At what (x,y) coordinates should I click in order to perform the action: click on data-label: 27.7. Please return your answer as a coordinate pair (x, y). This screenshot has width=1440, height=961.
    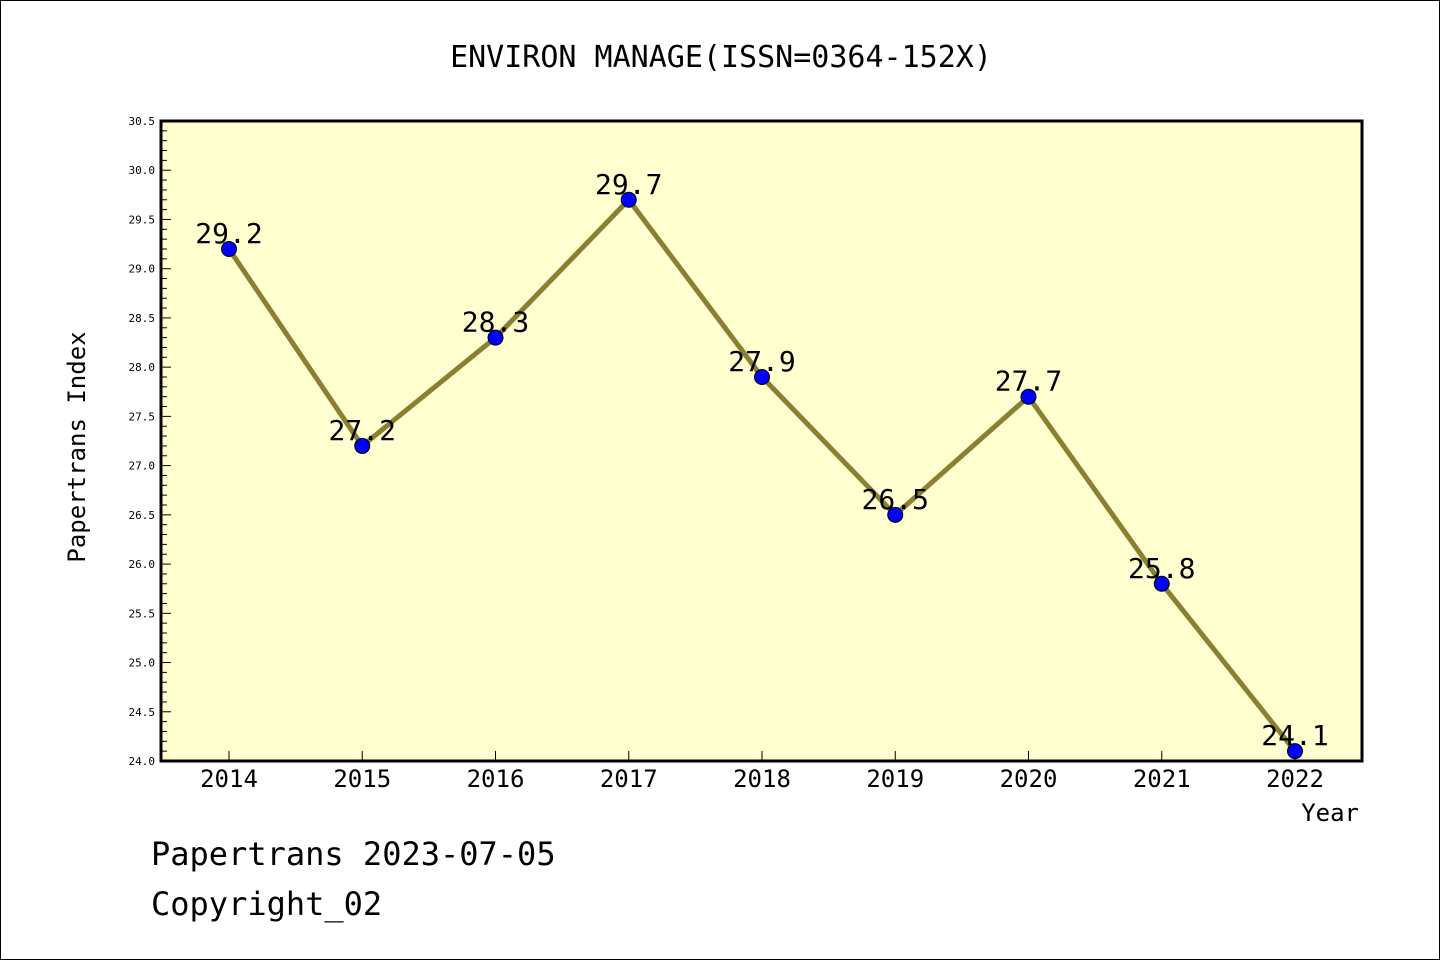
    Looking at the image, I should click on (1028, 381).